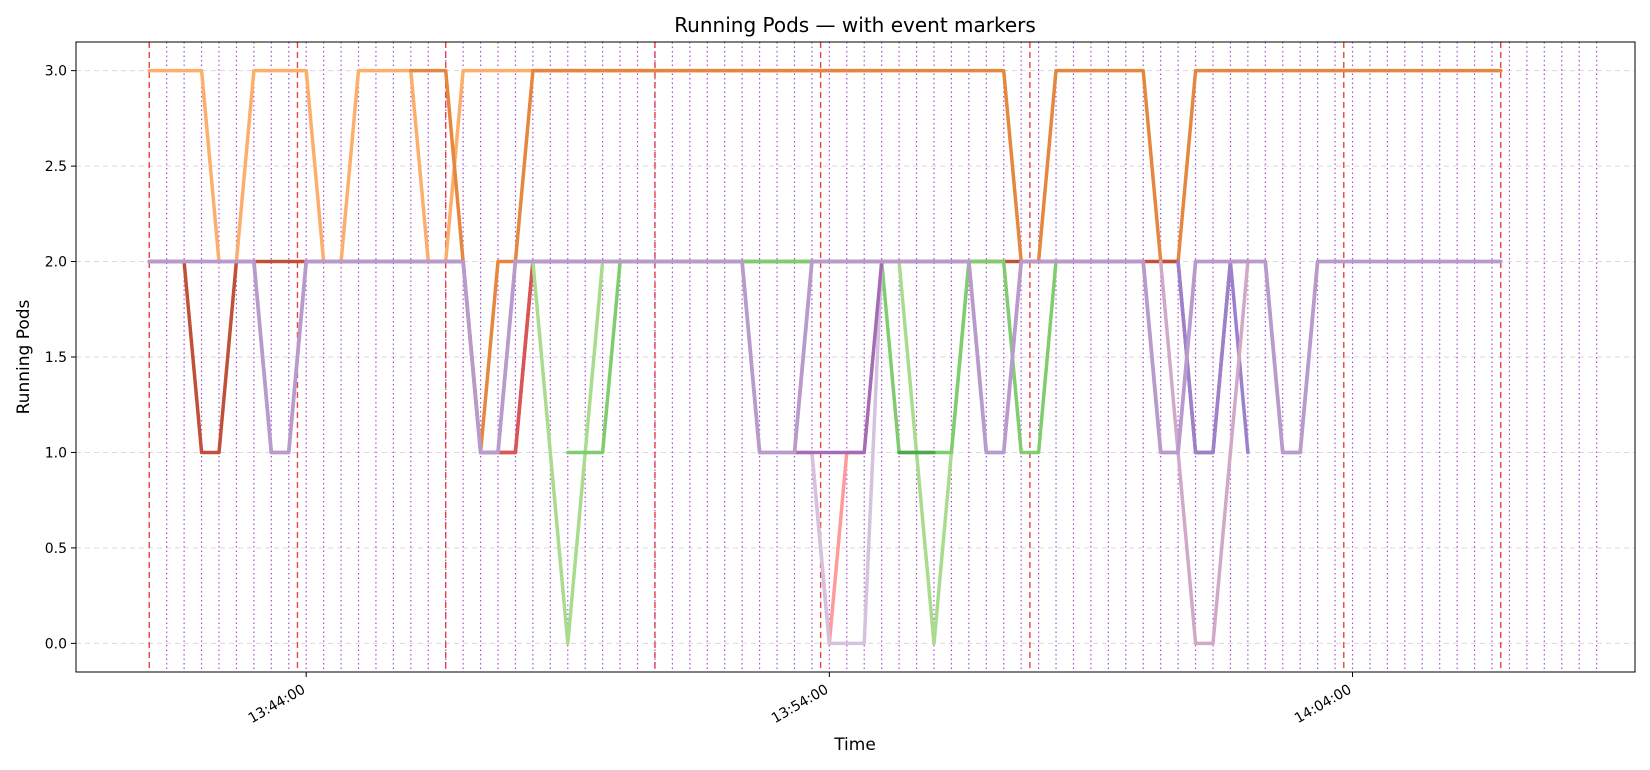  What do you see at coordinates (854, 745) in the screenshot?
I see `x-axis-label: Time` at bounding box center [854, 745].